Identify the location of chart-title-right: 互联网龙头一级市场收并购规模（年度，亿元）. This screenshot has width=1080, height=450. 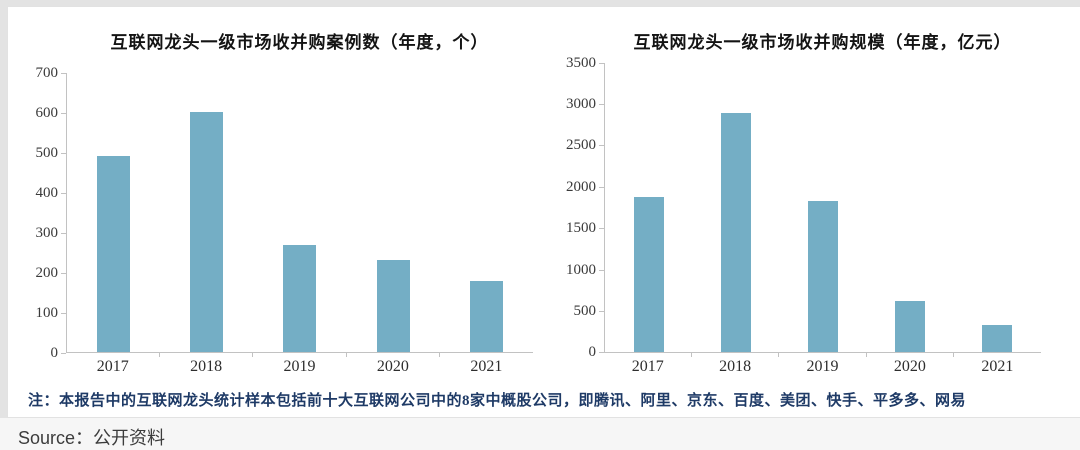
(822, 42).